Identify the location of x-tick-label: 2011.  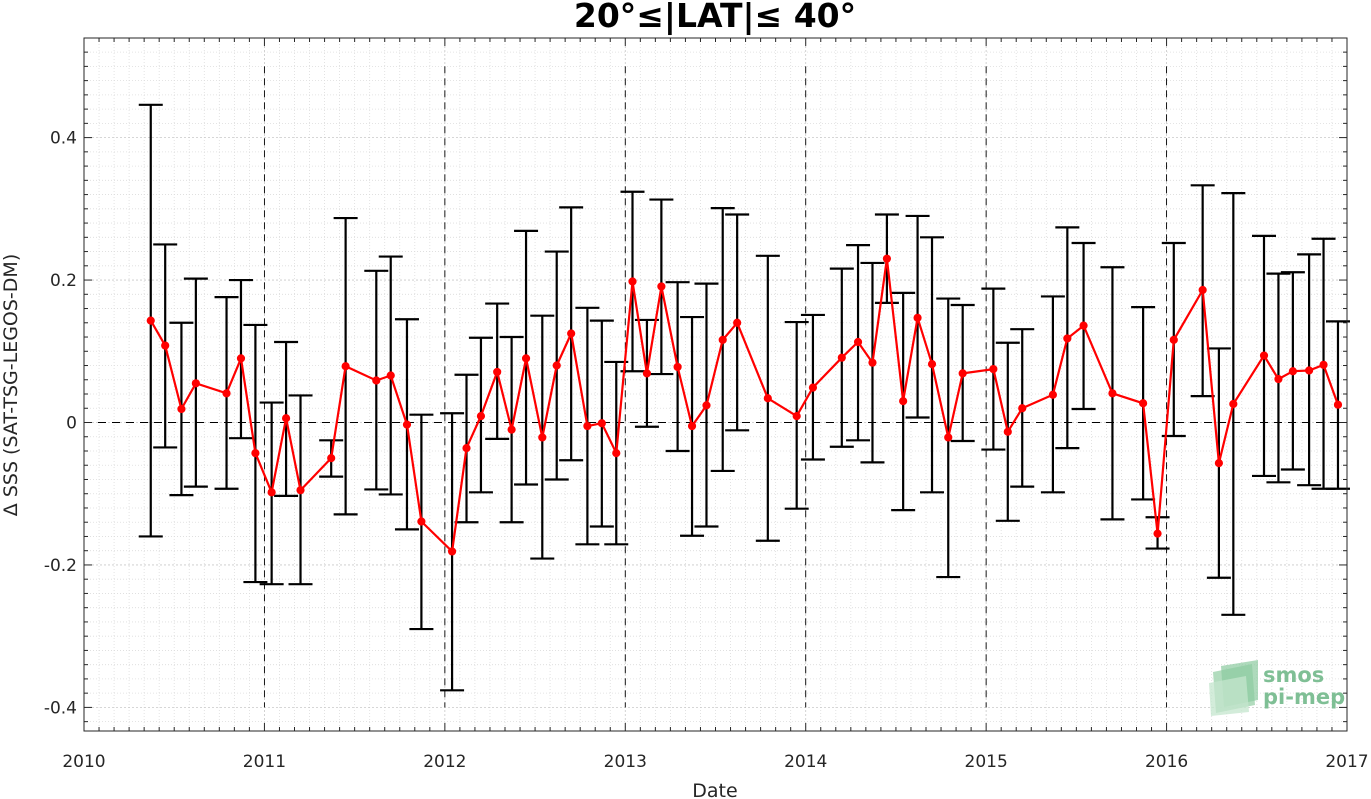
(264, 762).